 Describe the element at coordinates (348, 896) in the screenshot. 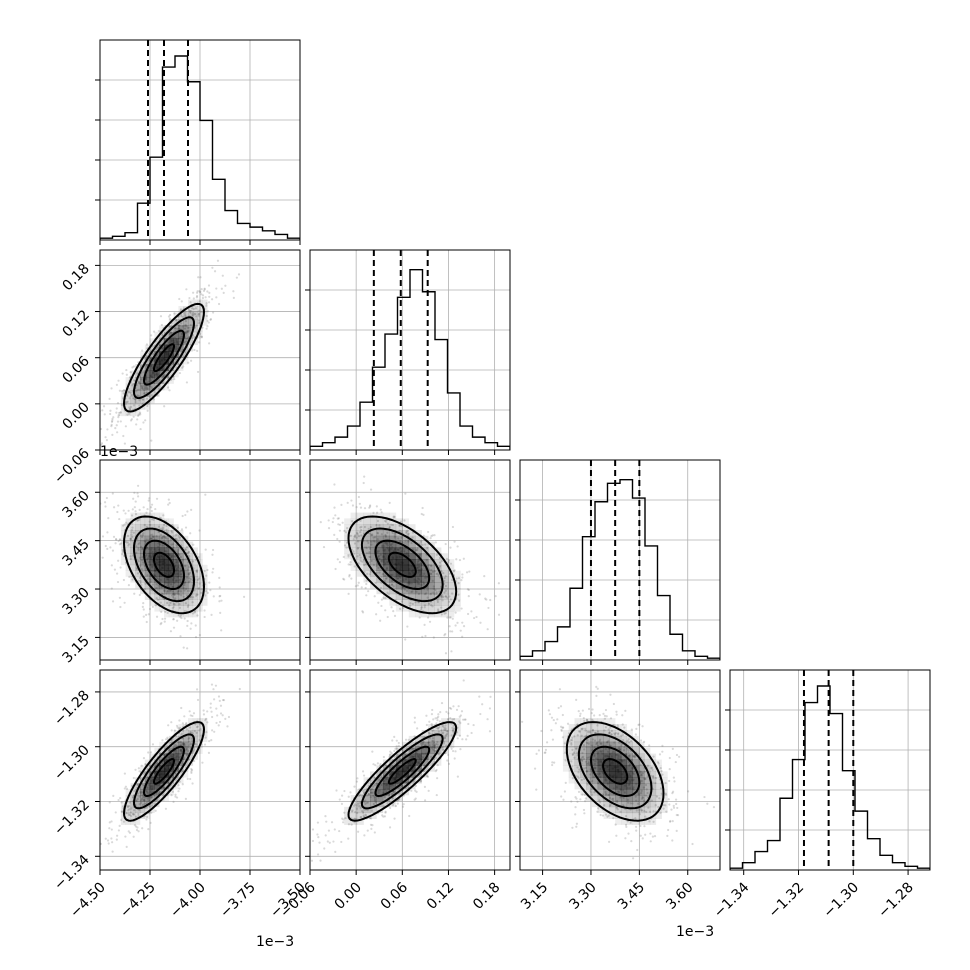

I see `x-tick-label: 0.00` at that location.